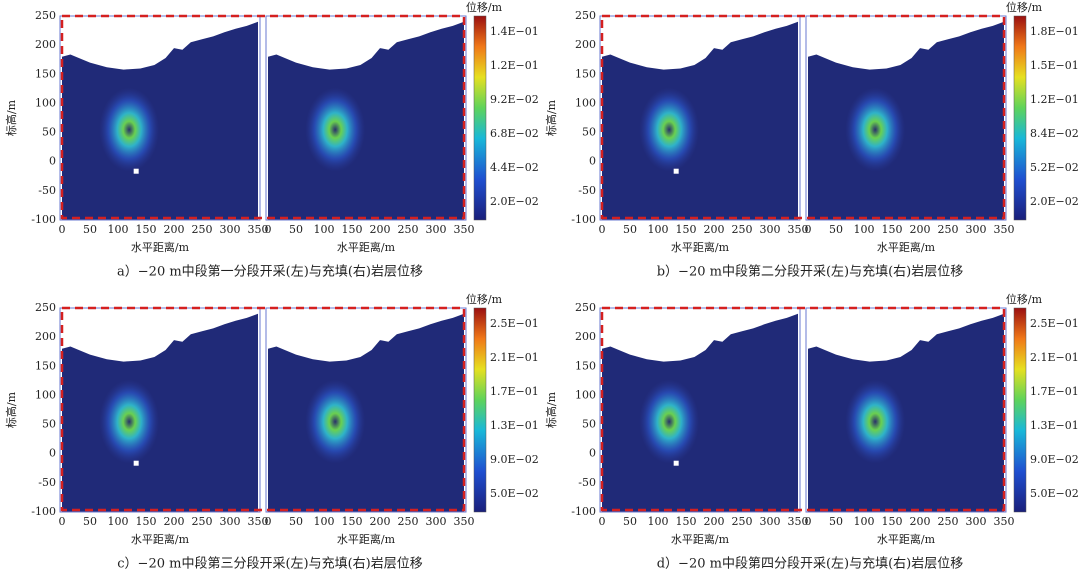 This screenshot has height=579, width=1080. I want to click on colorbar-label: 6.8E−02, so click(514, 133).